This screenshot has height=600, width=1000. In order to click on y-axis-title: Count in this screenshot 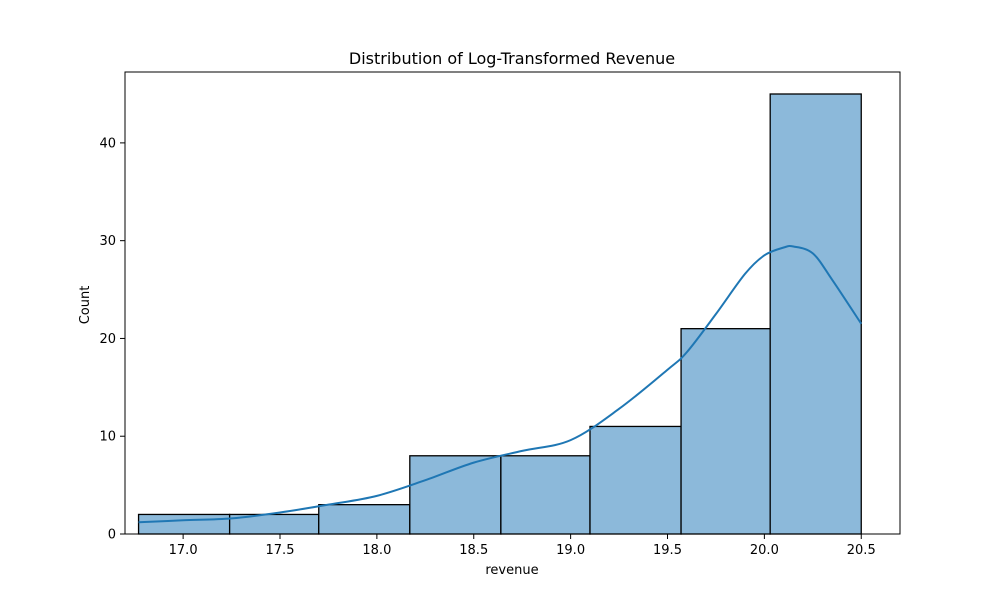, I will do `click(85, 305)`.